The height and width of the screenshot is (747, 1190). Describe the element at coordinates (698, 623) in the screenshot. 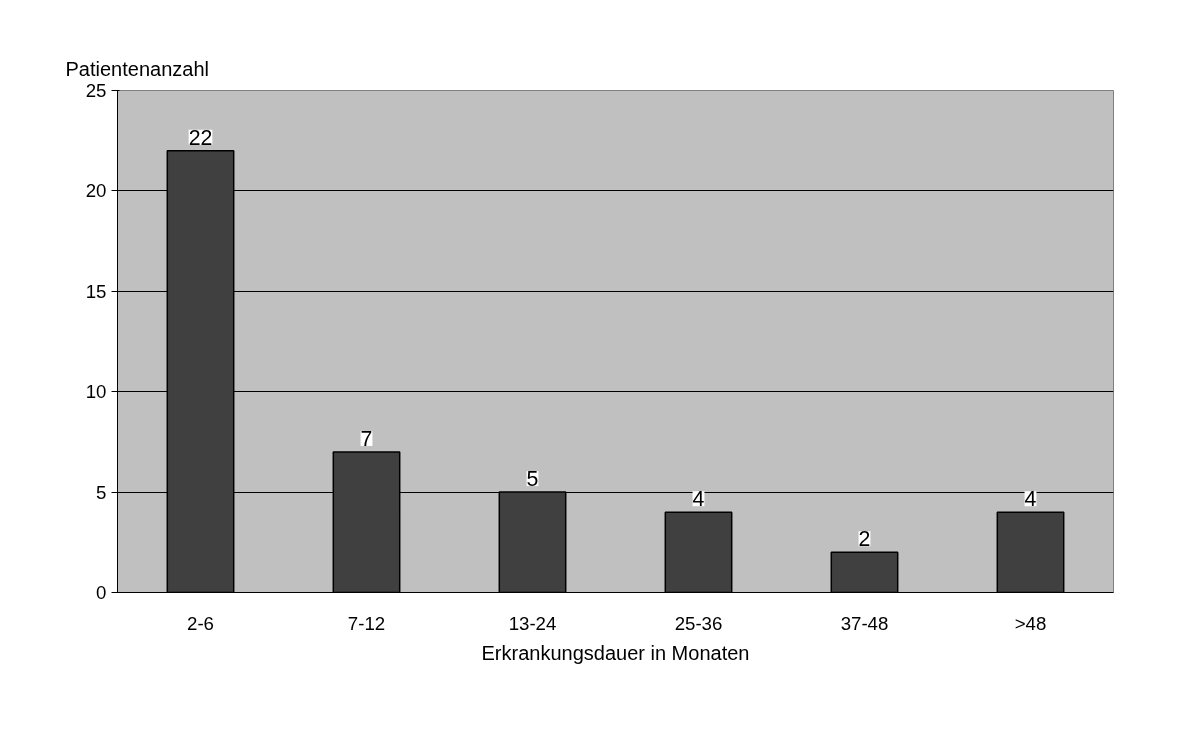

I see `x-tick-label: 25-36` at that location.